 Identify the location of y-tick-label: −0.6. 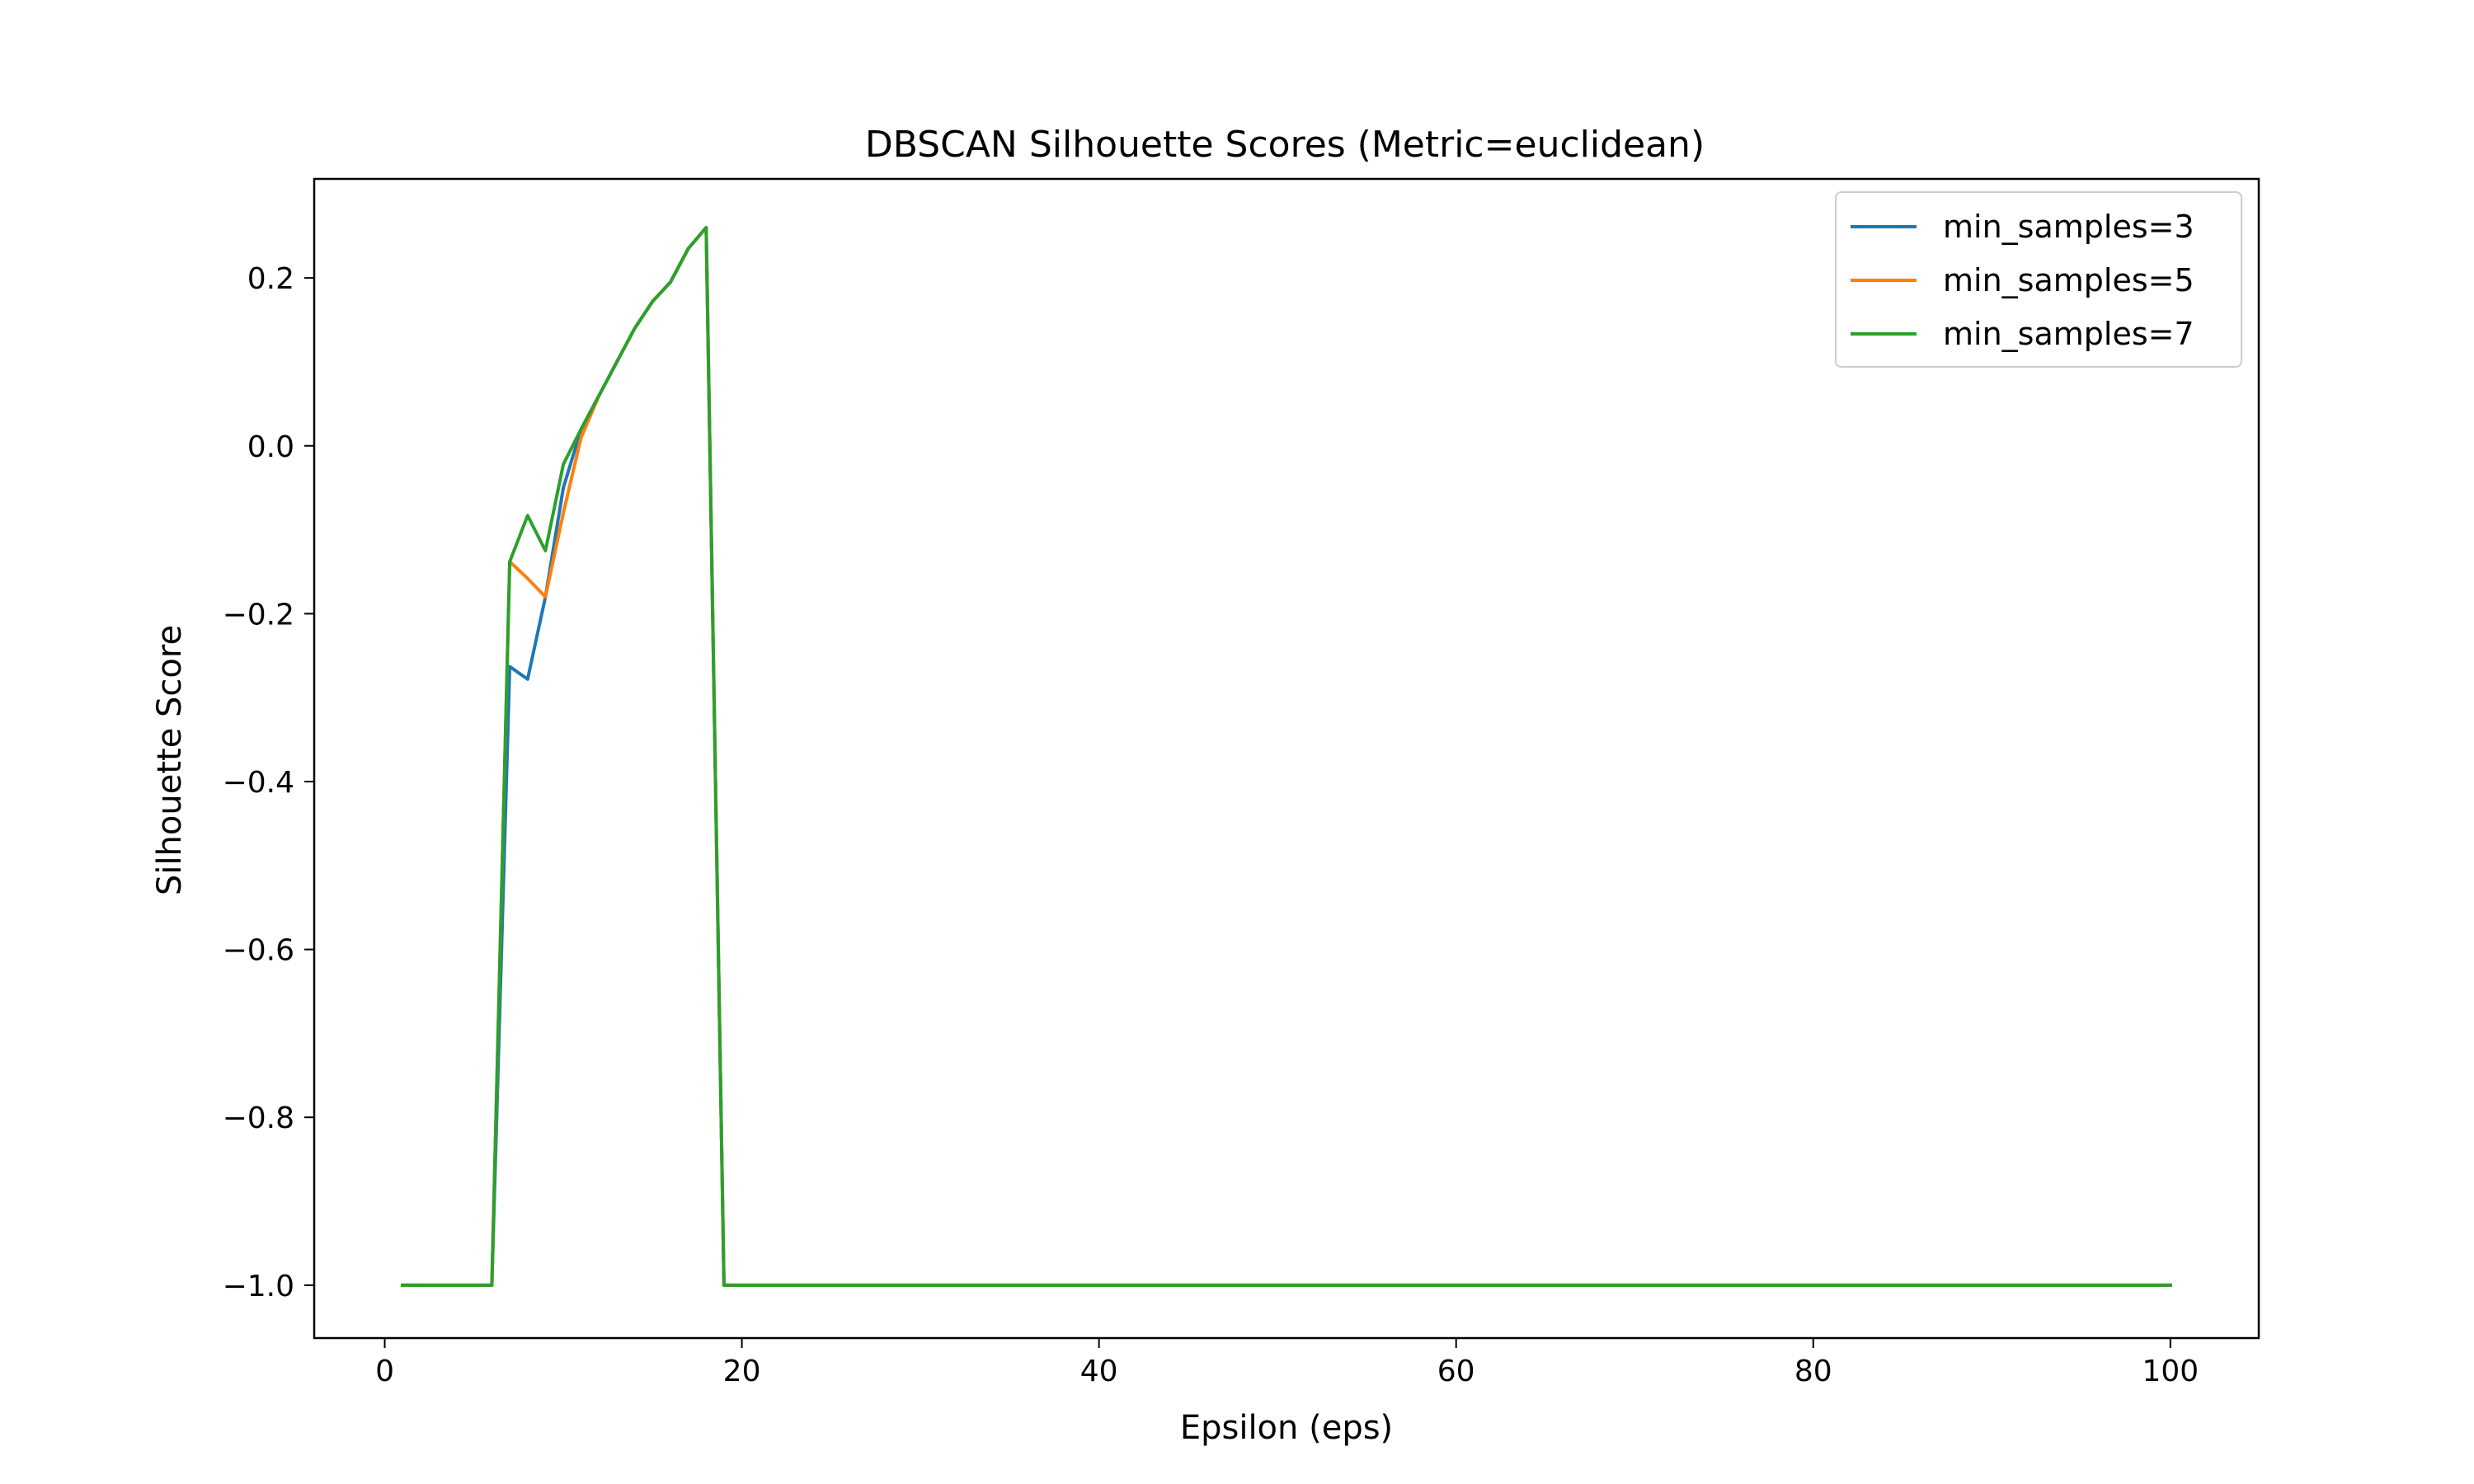
(258, 951).